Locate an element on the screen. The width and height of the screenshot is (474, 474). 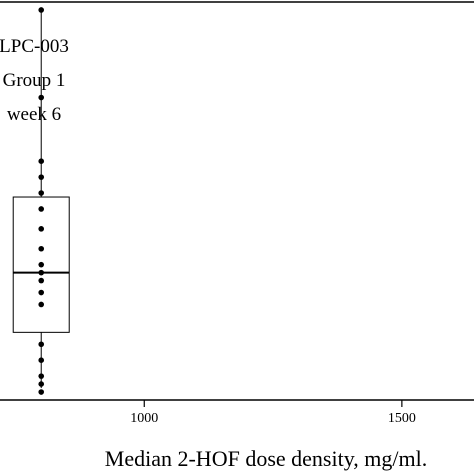
annotation-line: LPC-003 is located at coordinates (34, 46).